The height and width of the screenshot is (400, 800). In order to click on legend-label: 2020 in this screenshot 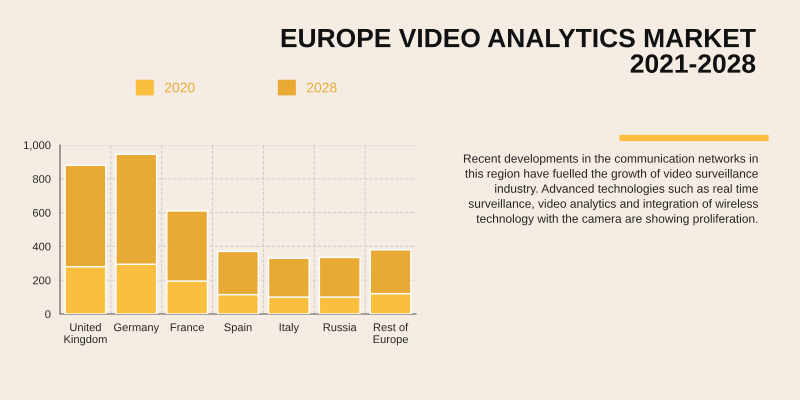, I will do `click(179, 87)`.